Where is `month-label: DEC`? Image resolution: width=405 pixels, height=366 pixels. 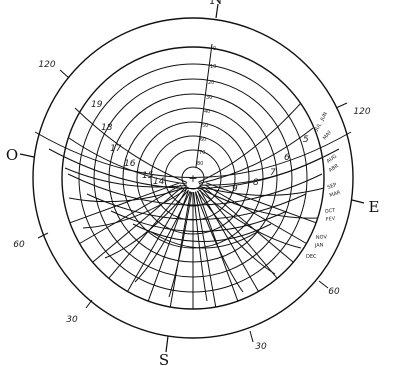 month-label: DEC is located at coordinates (311, 257).